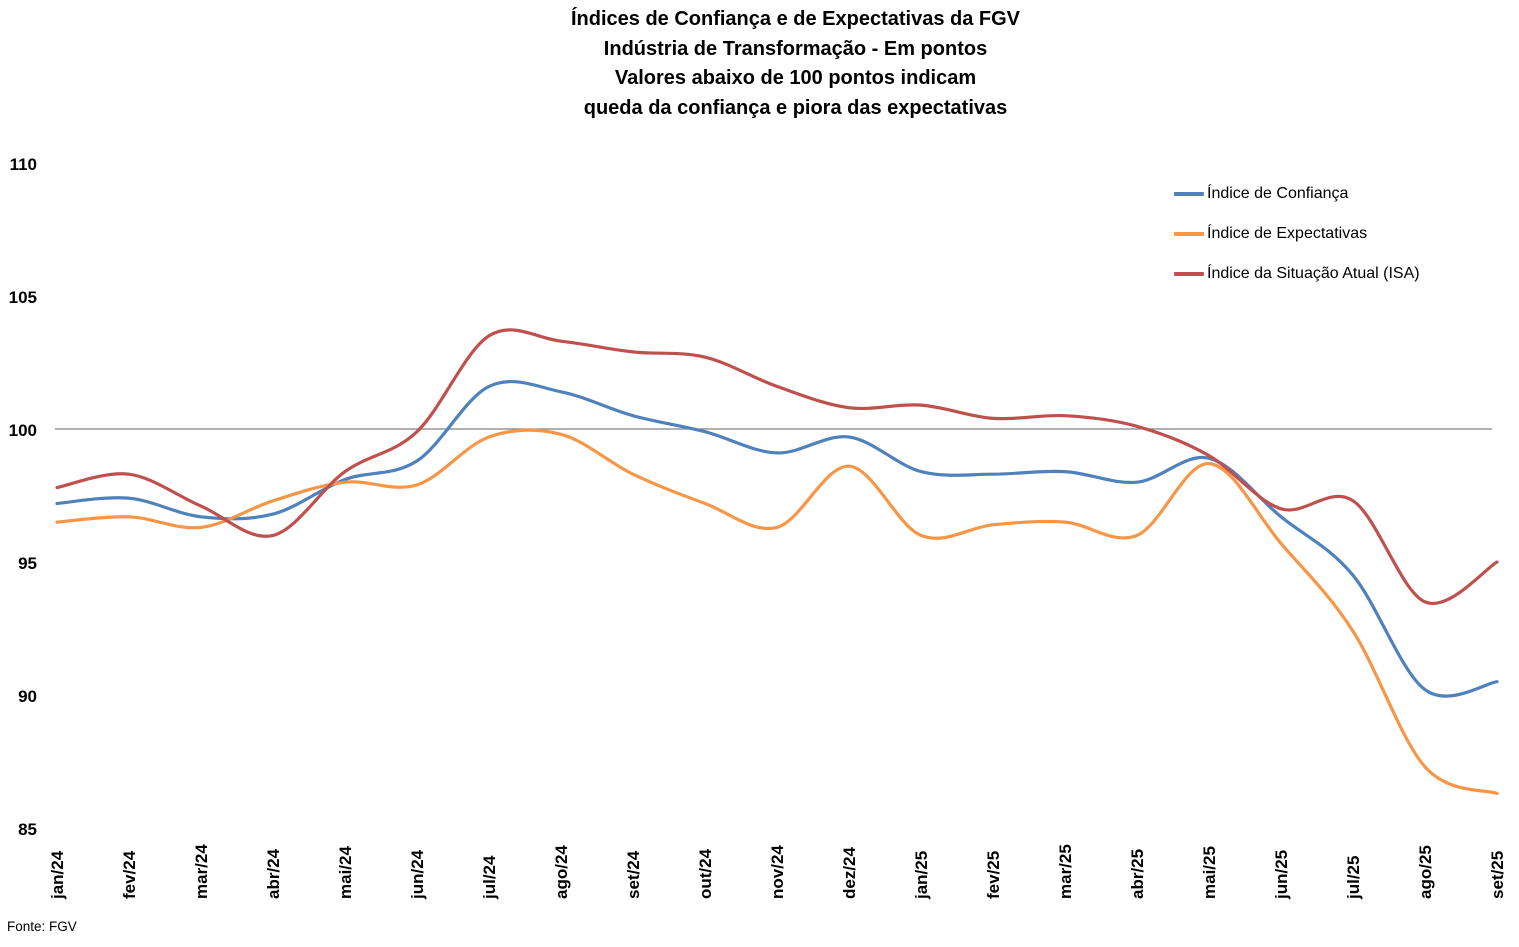  I want to click on x-axis-tick-label: mar/24, so click(201, 871).